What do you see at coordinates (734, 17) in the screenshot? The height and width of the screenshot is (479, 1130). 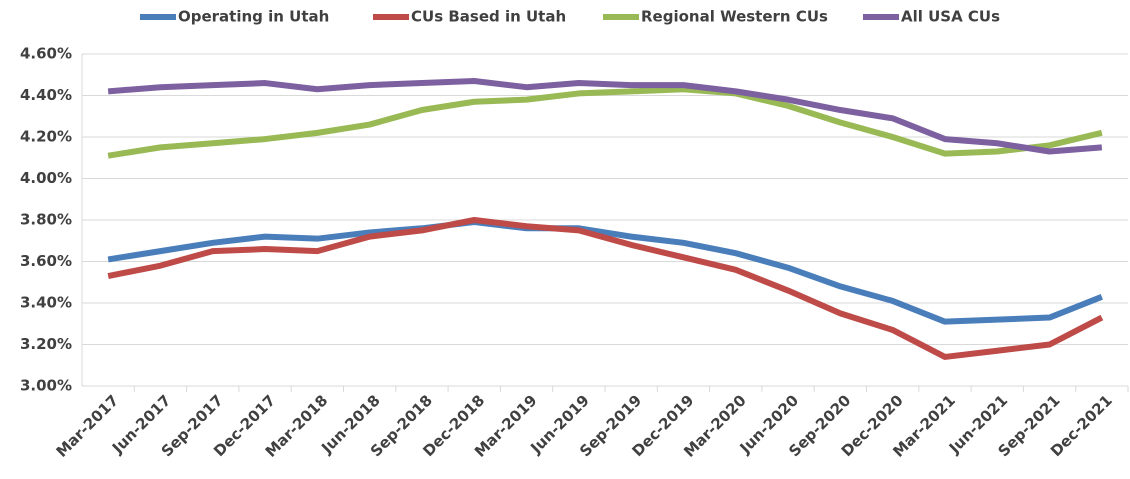 I see `legend-label: Regional Western CUs` at bounding box center [734, 17].